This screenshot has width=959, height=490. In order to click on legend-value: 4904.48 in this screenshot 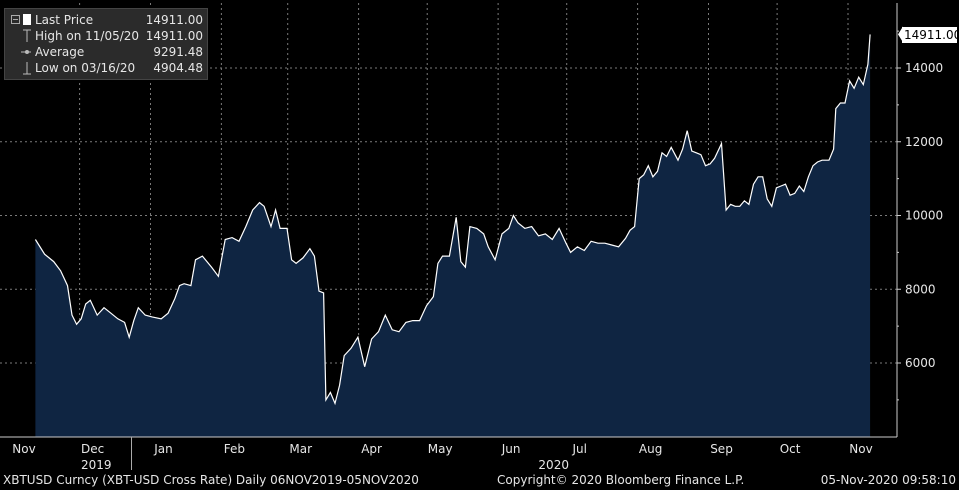, I will do `click(178, 68)`.